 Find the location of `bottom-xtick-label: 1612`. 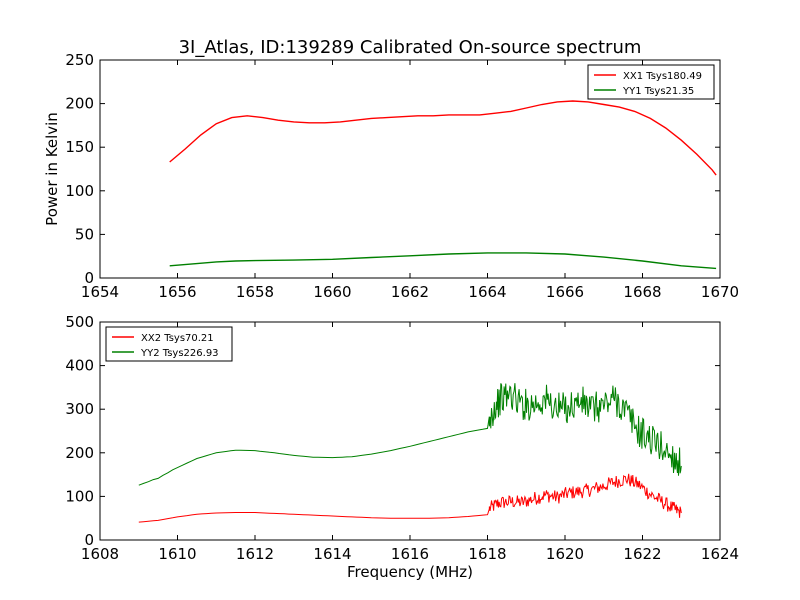

bottom-xtick-label: 1612 is located at coordinates (255, 554).